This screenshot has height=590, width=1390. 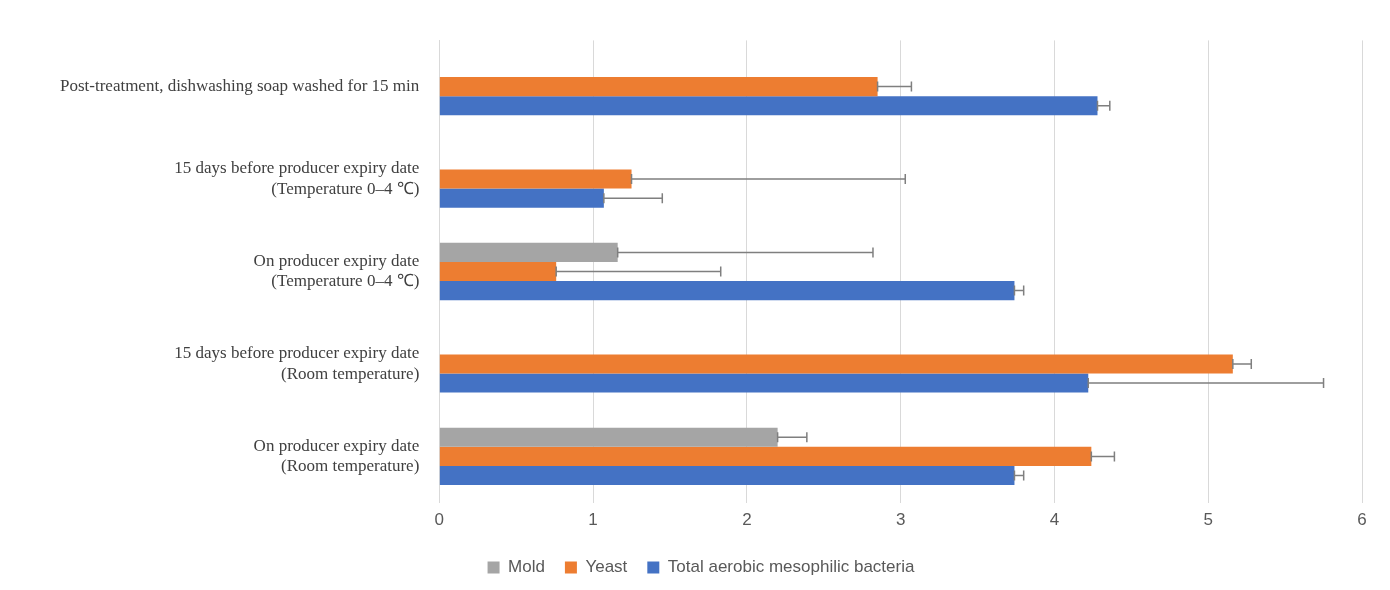 What do you see at coordinates (336, 270) in the screenshot?
I see `y-tick-label: On producer expiry date (Temperature 0–4 ℃)` at bounding box center [336, 270].